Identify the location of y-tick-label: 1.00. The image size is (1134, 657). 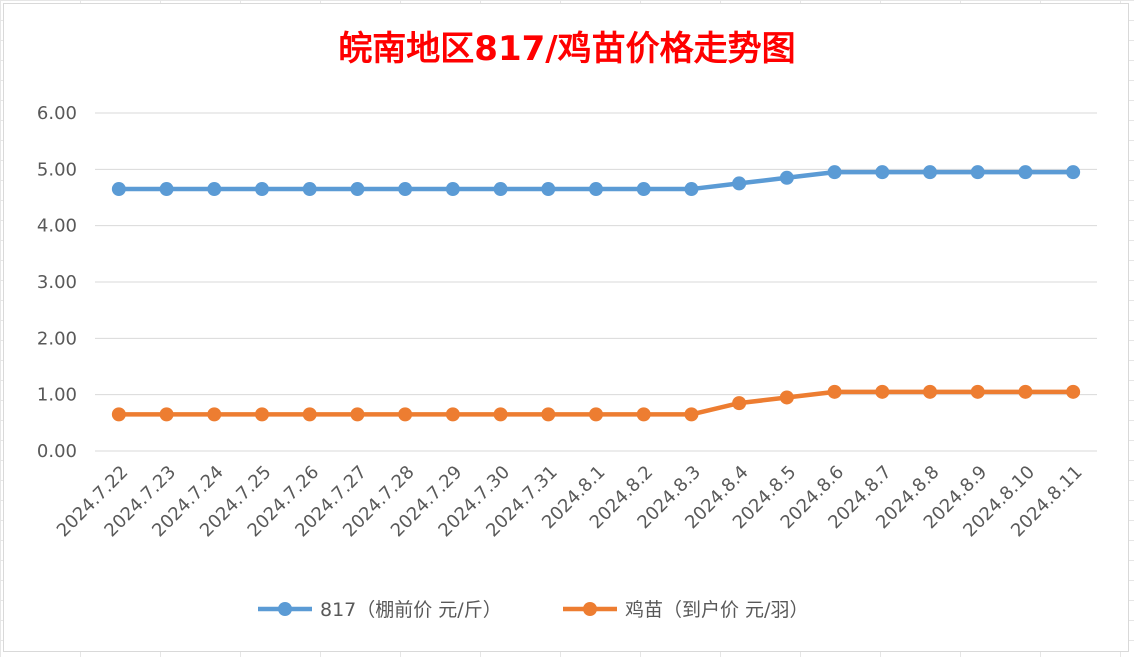
(57, 395).